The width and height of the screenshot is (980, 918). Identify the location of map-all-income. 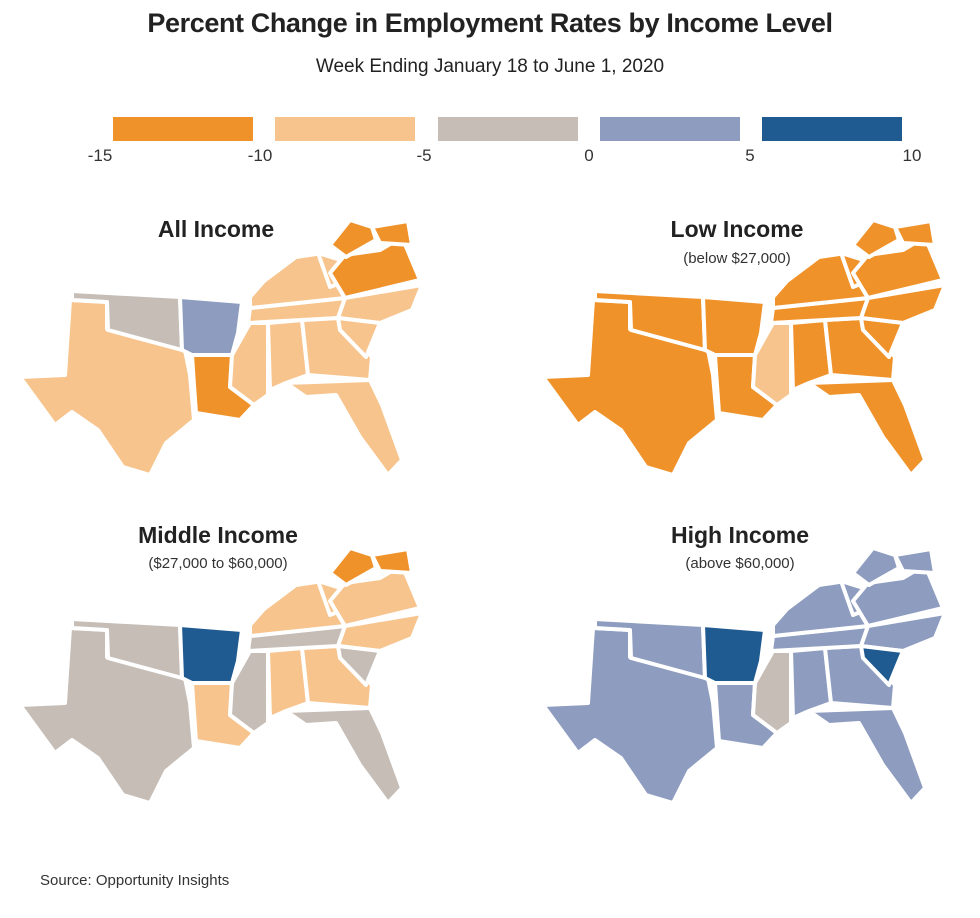
(221, 347).